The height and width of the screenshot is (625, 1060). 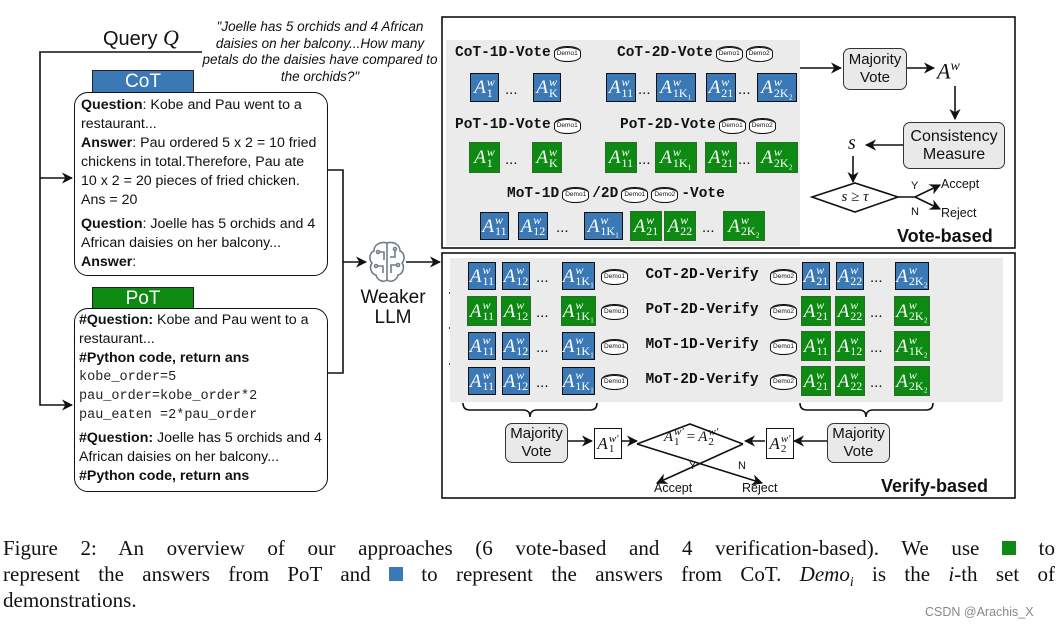 I want to click on pot-code-header: #Python code, return ans, so click(x=201, y=358).